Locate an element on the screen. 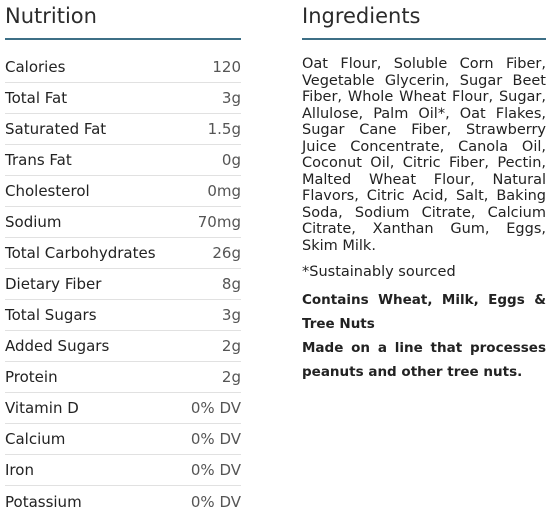 This screenshot has height=517, width=550. nutrient-value: 0mg is located at coordinates (224, 191).